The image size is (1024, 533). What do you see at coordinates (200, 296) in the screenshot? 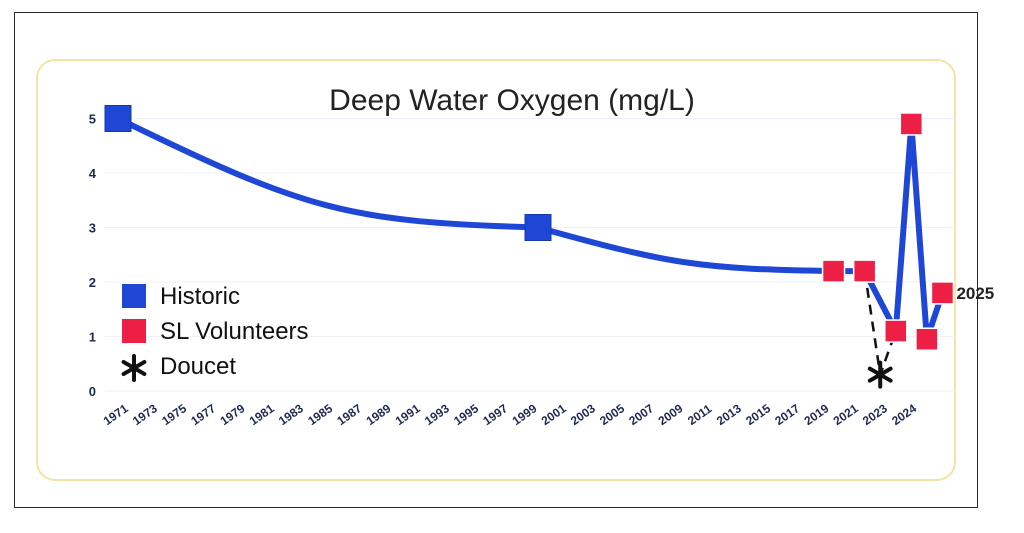
I see `legend-label: Historic` at bounding box center [200, 296].